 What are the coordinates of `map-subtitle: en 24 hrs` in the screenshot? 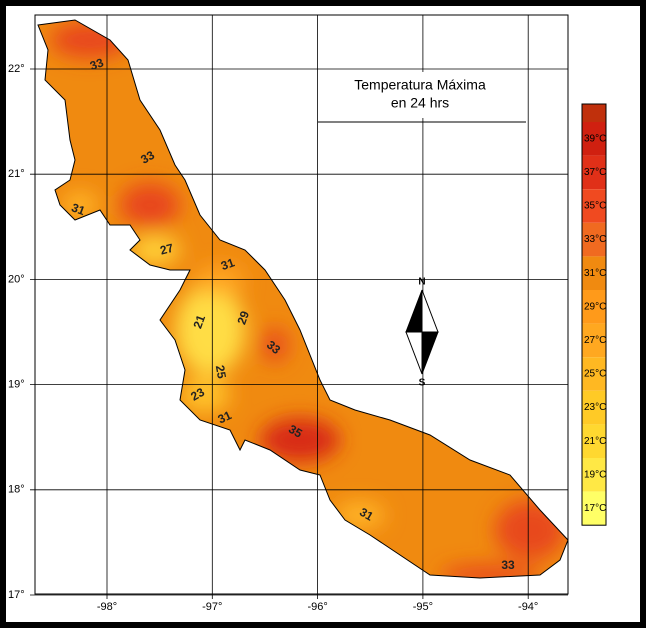 It's located at (420, 103).